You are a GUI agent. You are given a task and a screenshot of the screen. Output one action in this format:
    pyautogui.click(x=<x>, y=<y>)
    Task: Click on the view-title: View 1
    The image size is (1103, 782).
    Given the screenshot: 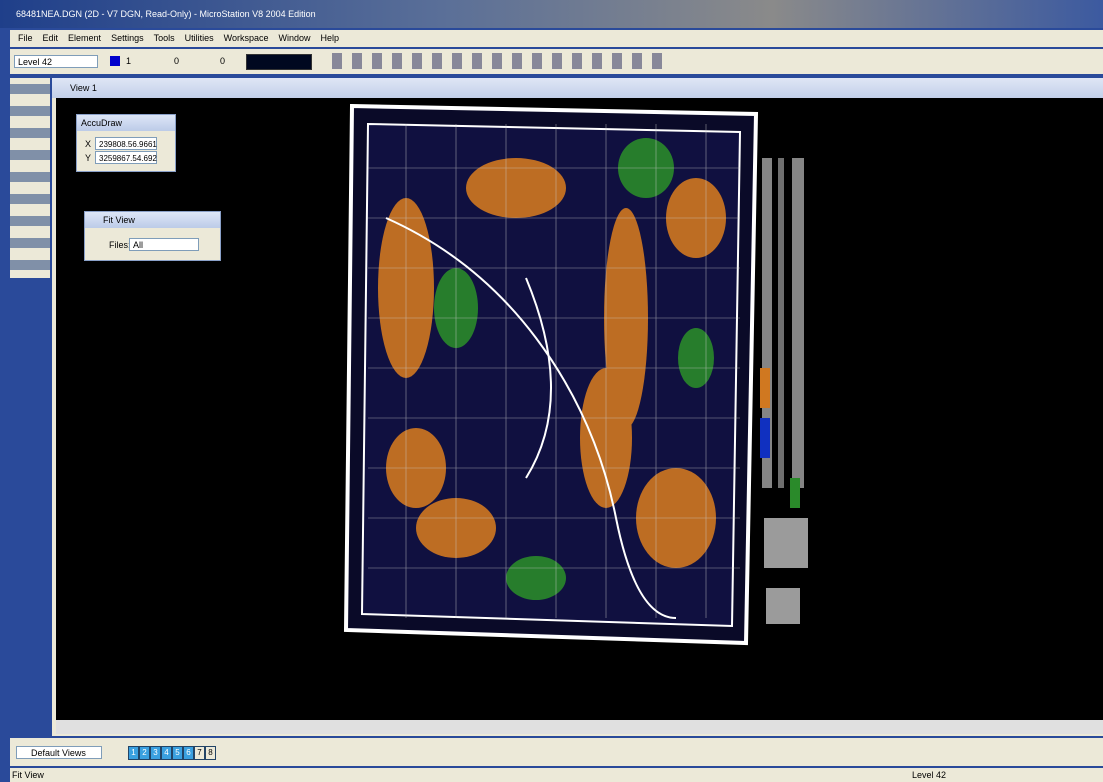 What is the action you would take?
    pyautogui.click(x=83, y=88)
    